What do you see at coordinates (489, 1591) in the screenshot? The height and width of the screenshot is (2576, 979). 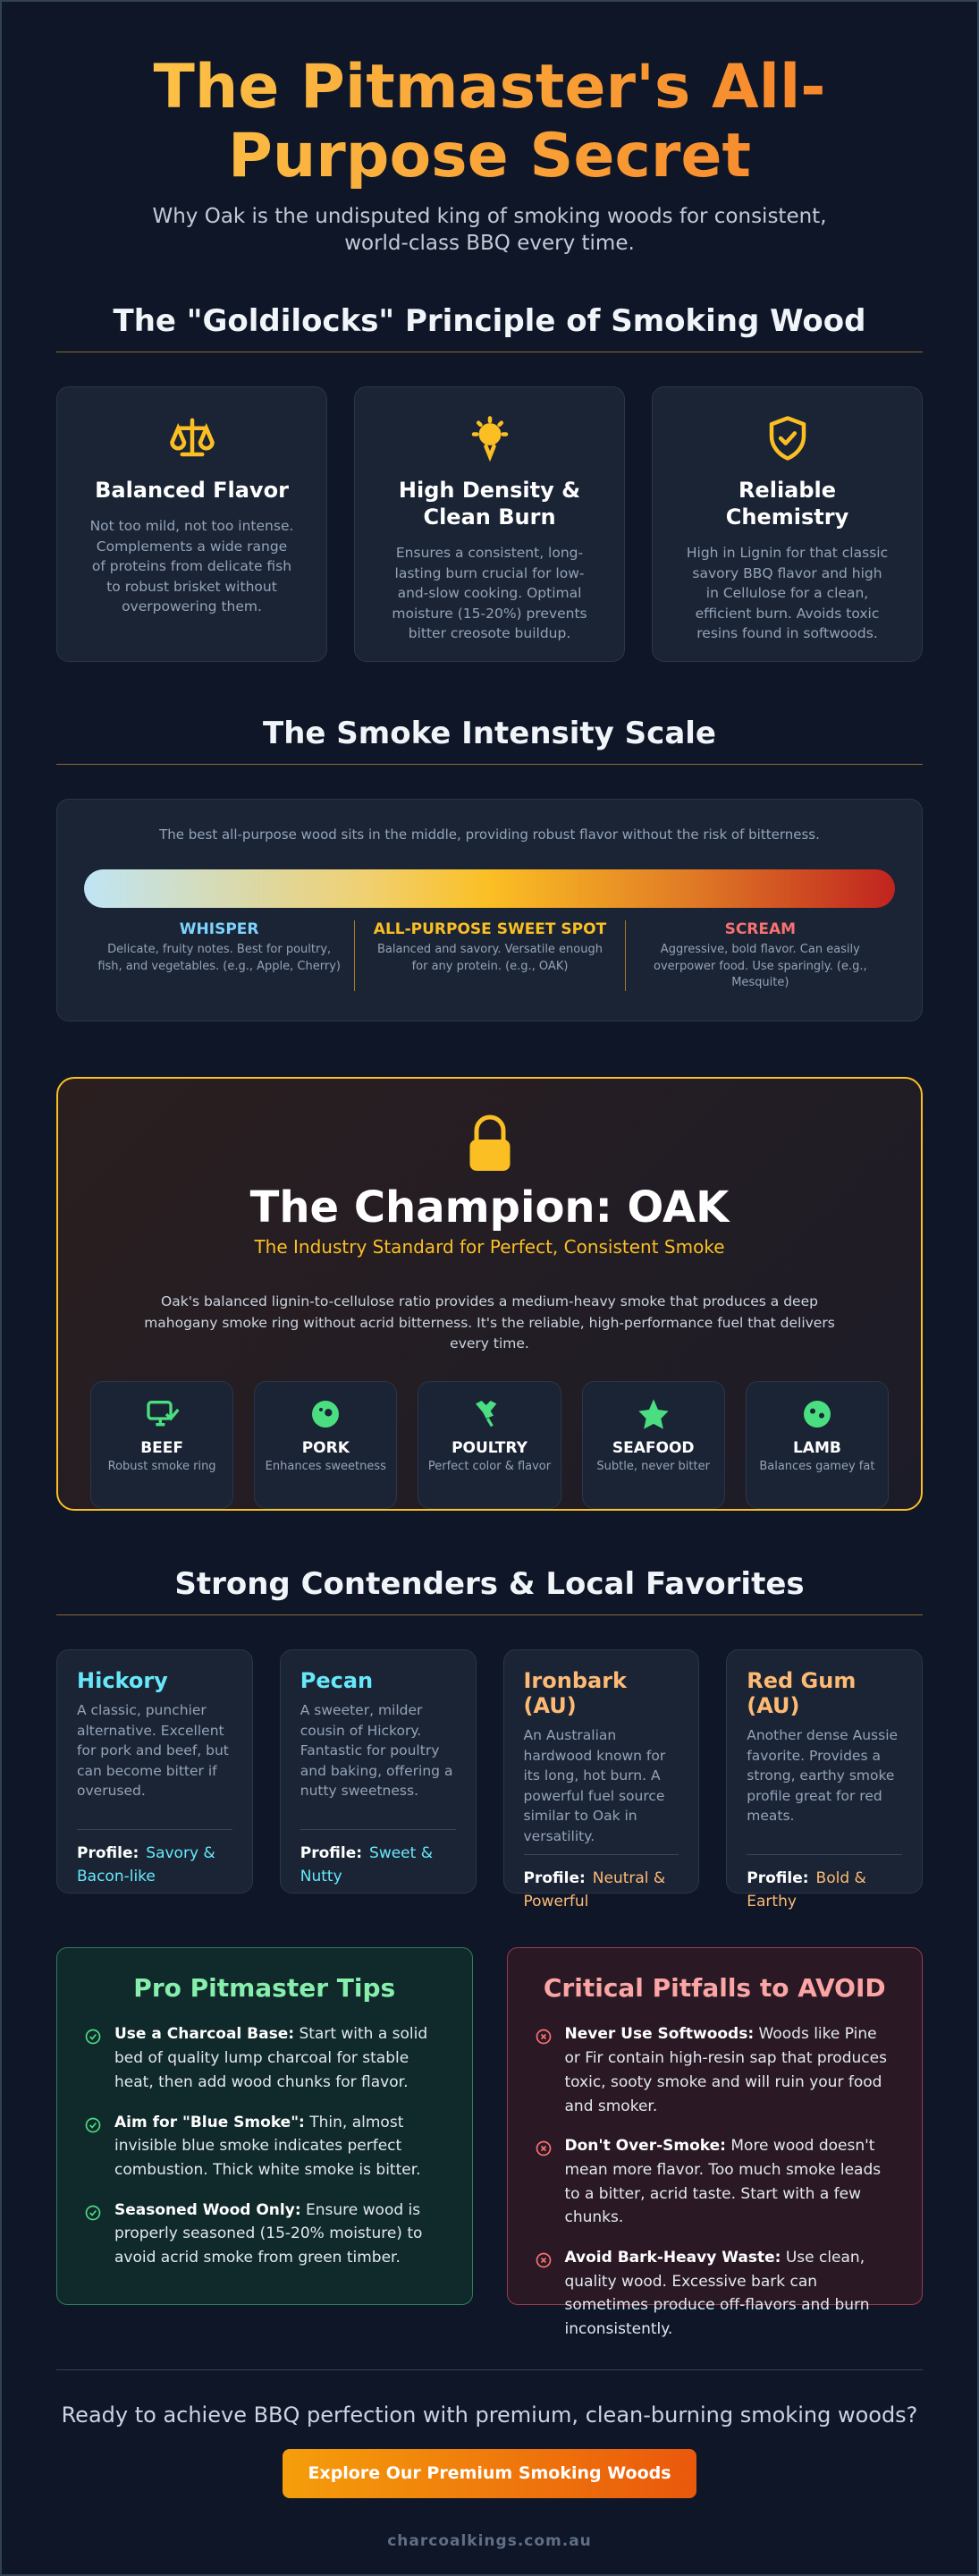 I see `section-heading: Strong Contenders & Local Favorites` at bounding box center [489, 1591].